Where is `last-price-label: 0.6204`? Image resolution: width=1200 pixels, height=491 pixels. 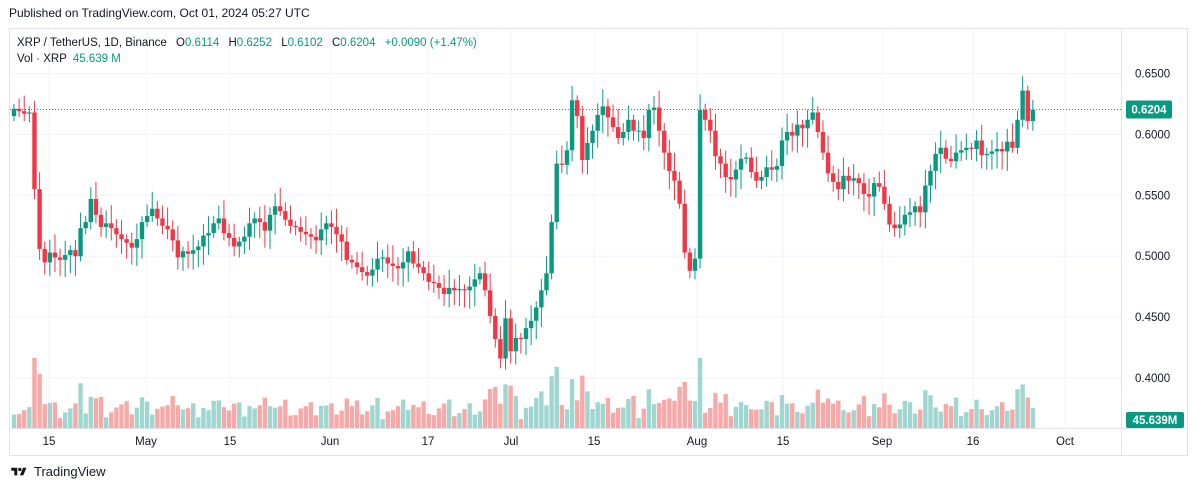
last-price-label: 0.6204 is located at coordinates (1149, 111).